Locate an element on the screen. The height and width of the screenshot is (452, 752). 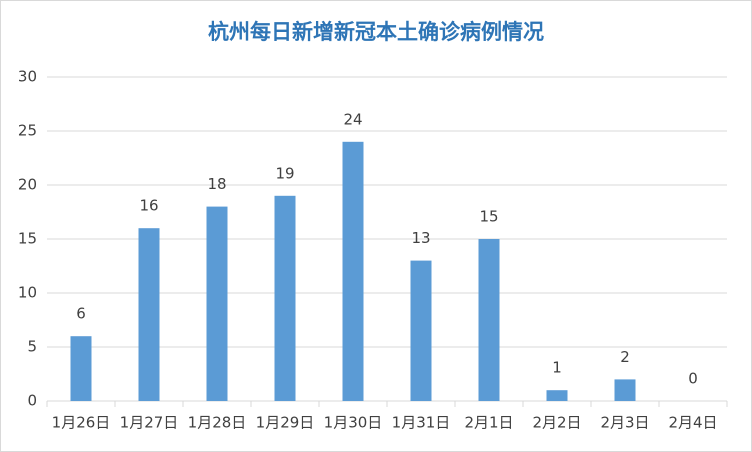
x-tick-label: 1月28日 is located at coordinates (217, 423).